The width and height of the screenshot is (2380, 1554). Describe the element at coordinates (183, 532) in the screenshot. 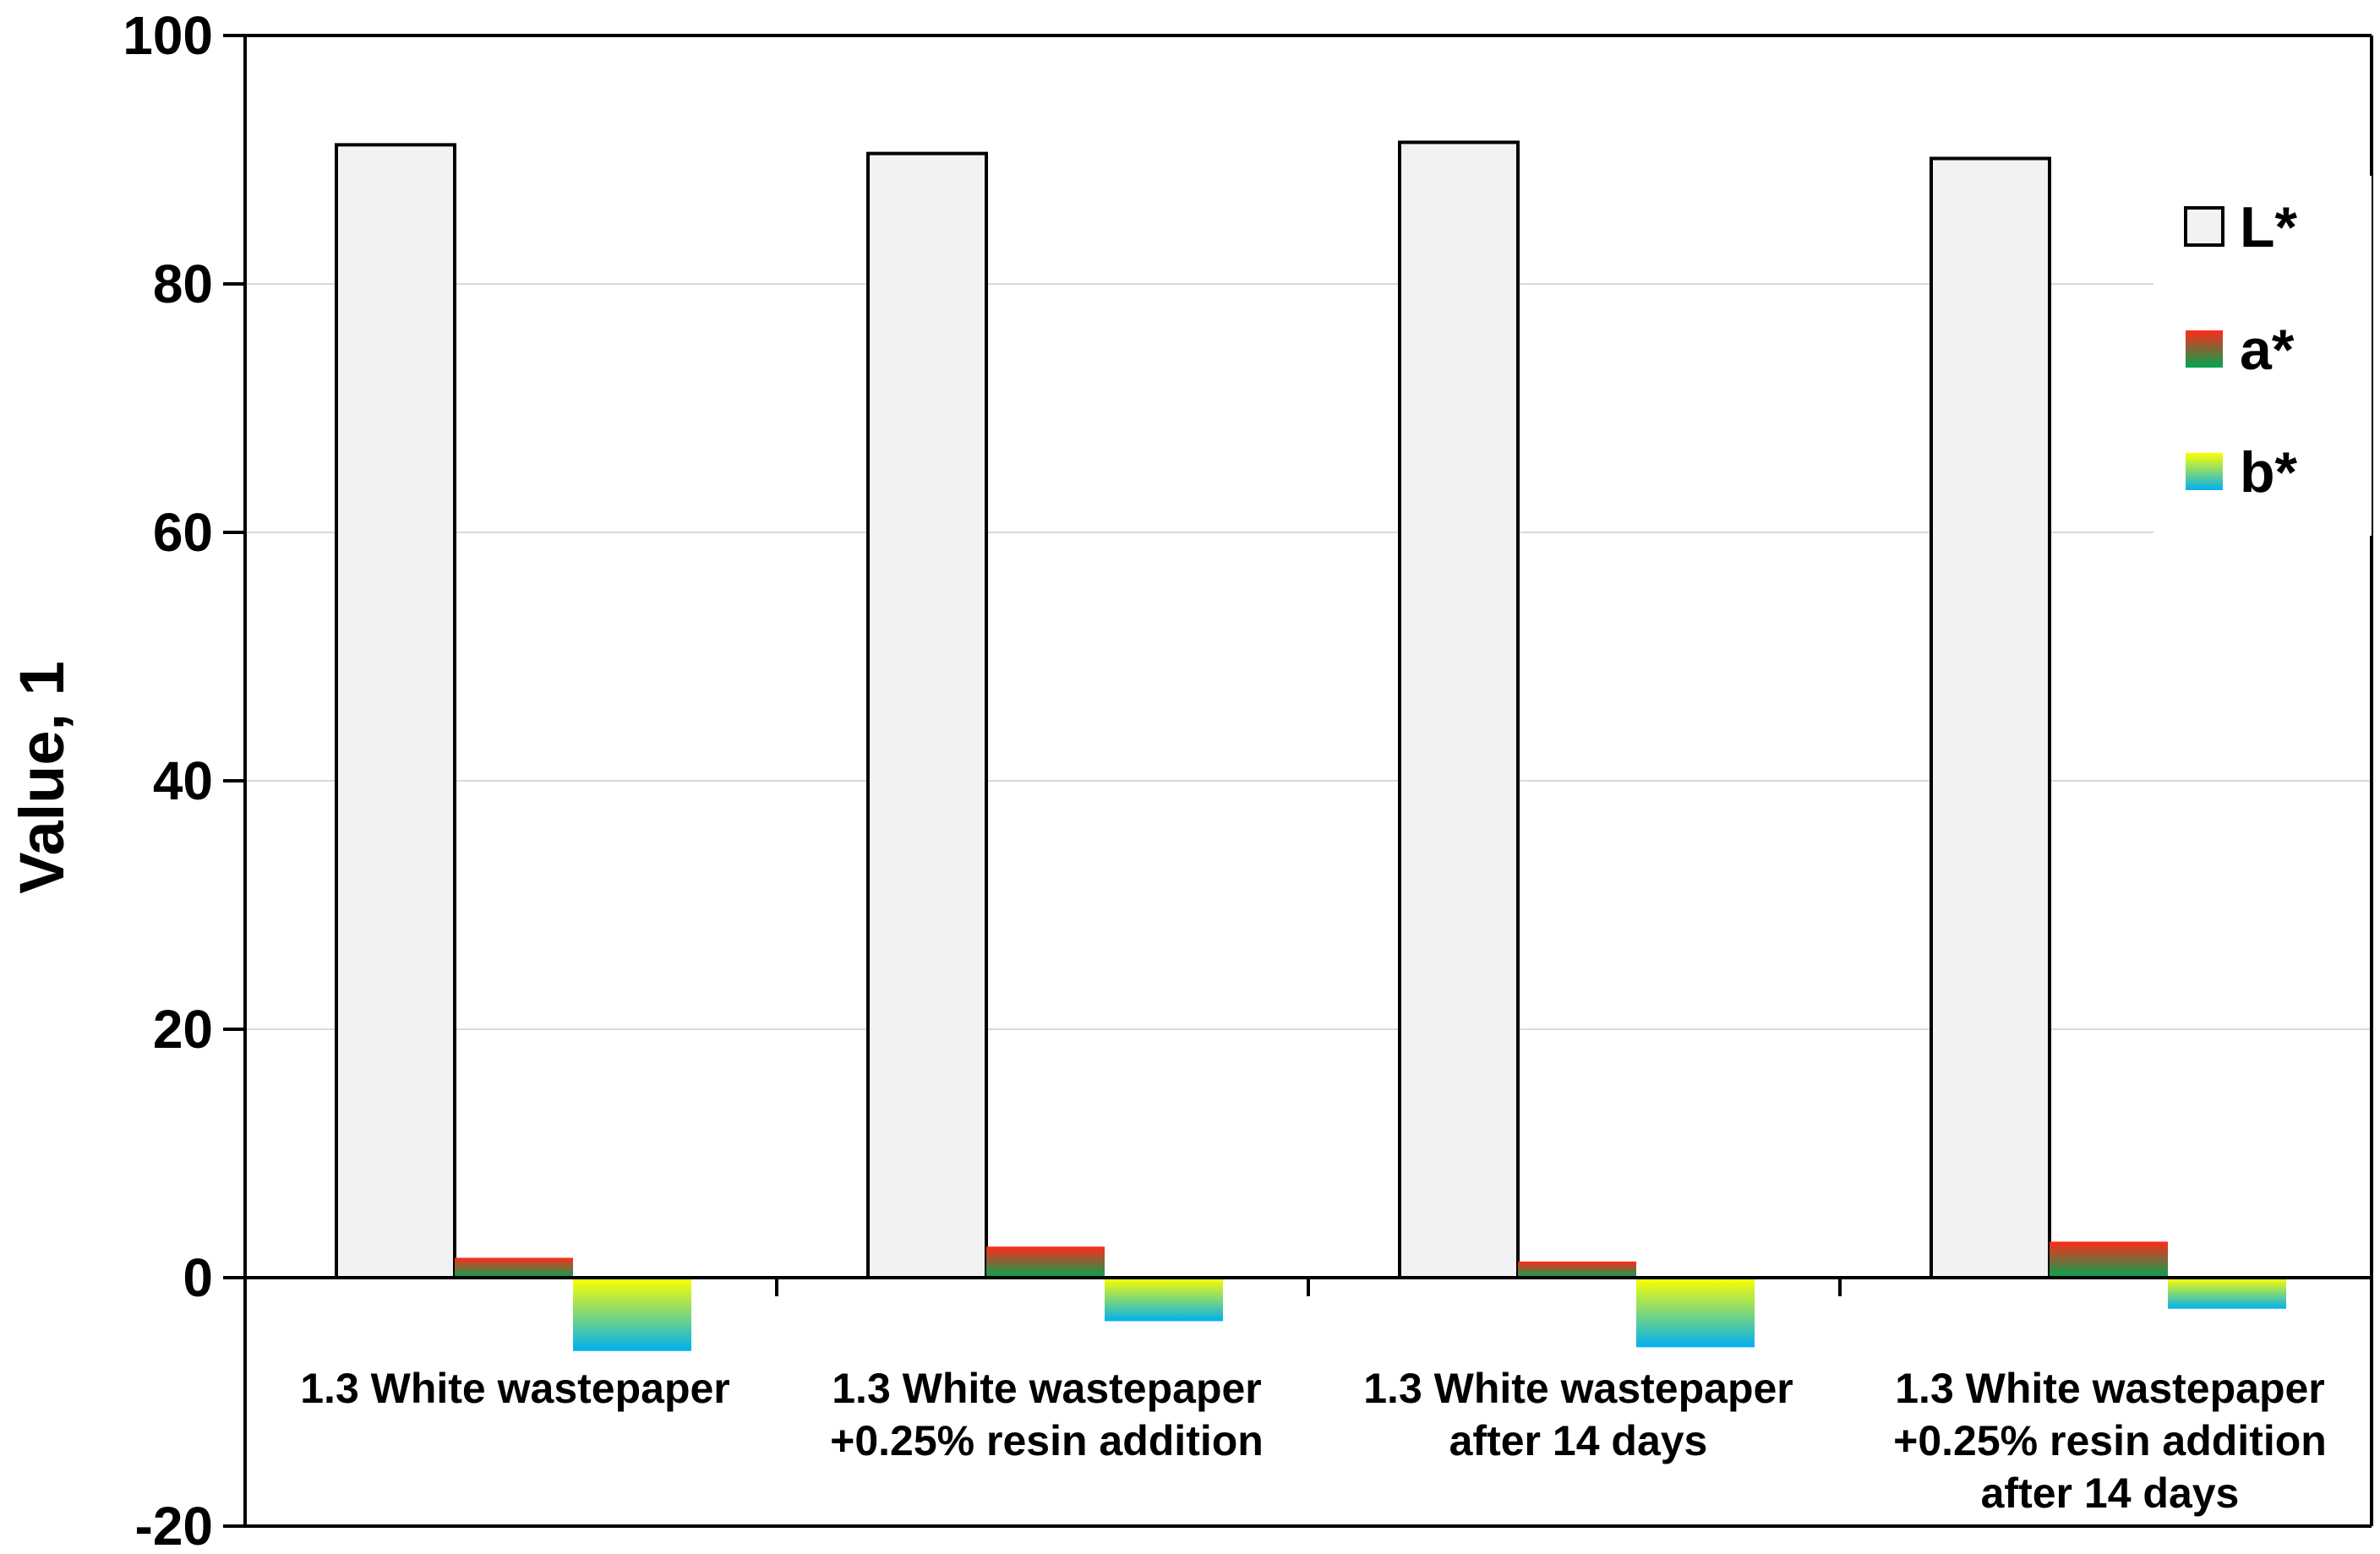

I see `y-tick-label: 60` at that location.